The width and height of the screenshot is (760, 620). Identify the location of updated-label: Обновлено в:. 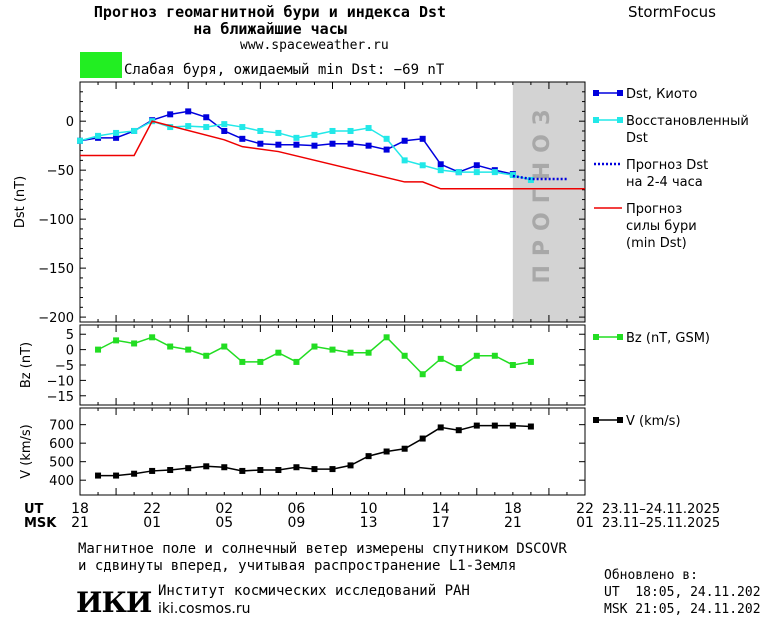
(651, 575).